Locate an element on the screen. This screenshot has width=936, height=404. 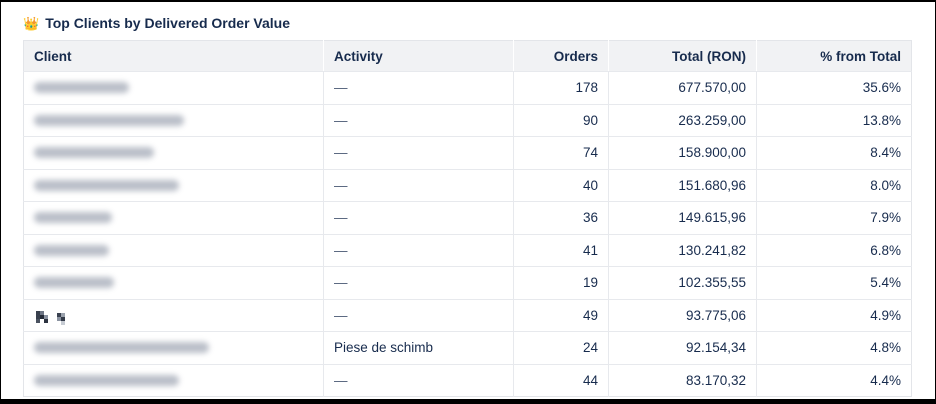
table-row: — 49 93.775,06 4.9% is located at coordinates (467, 315).